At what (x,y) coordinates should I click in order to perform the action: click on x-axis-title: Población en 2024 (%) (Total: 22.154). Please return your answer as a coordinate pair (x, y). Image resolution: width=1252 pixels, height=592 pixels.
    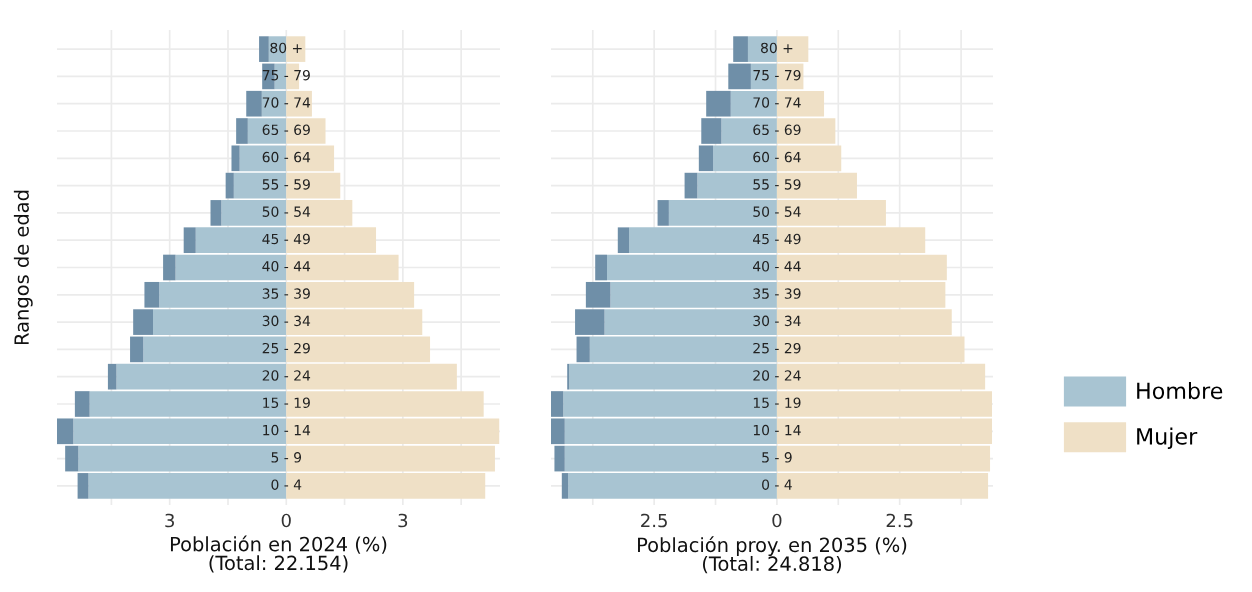
    Looking at the image, I should click on (278, 554).